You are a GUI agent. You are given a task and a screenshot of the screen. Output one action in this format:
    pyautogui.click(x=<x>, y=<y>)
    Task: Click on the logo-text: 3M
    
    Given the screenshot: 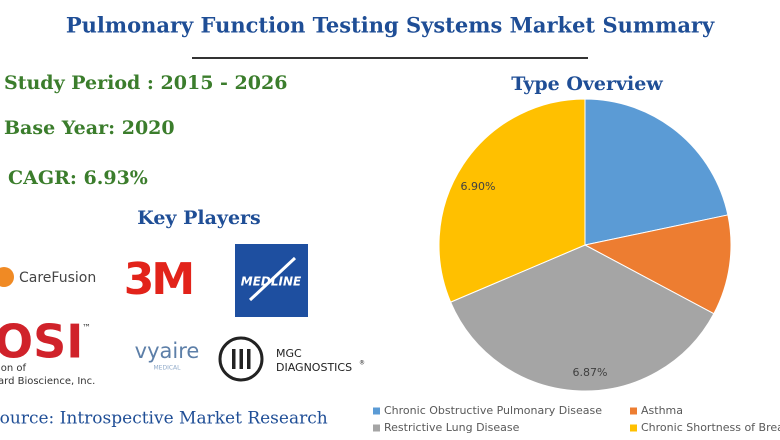 What is the action you would take?
    pyautogui.click(x=158, y=279)
    